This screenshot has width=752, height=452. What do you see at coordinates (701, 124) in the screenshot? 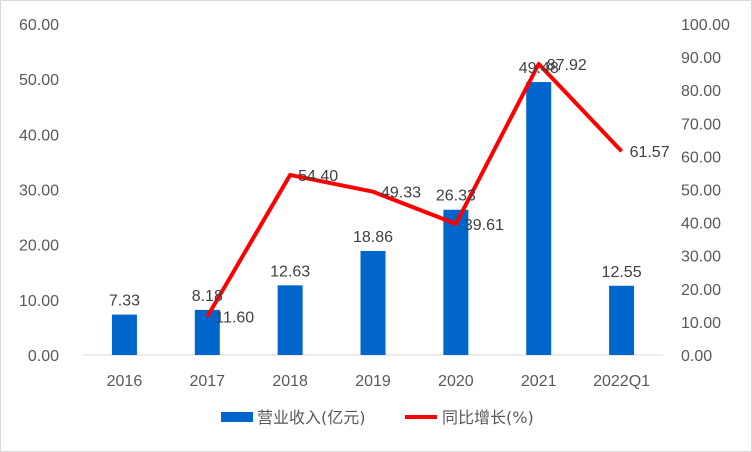
I see `right-axis-tick: 70.00` at bounding box center [701, 124].